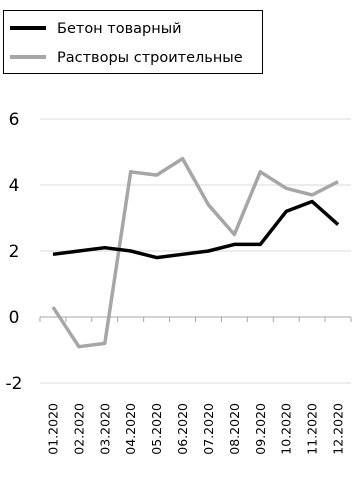 Image resolution: width=354 pixels, height=478 pixels. I want to click on y-axis-tick-labels: -2 0 2 4 6, so click(14, 252).